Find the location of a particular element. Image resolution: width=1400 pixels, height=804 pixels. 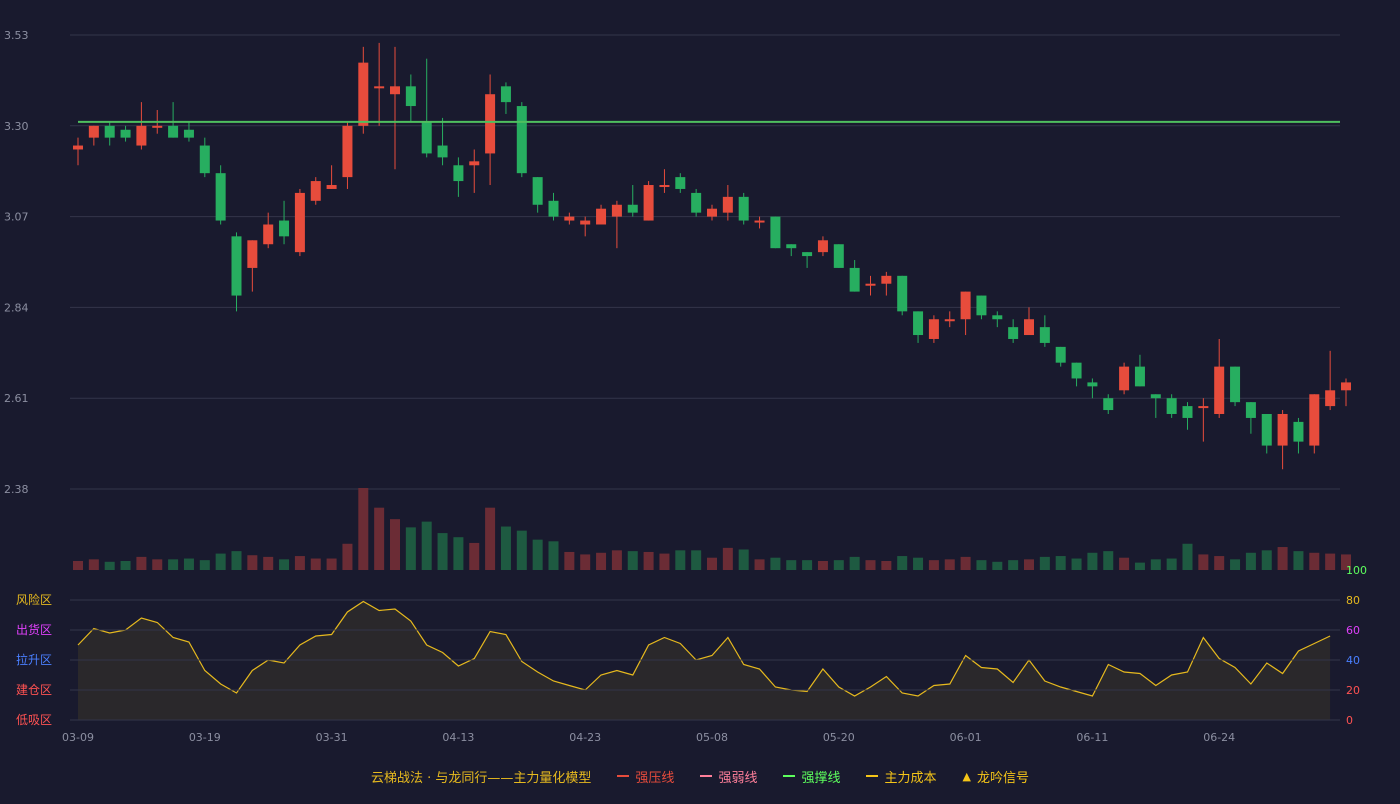

x-tick-label: 05-08 is located at coordinates (712, 737).